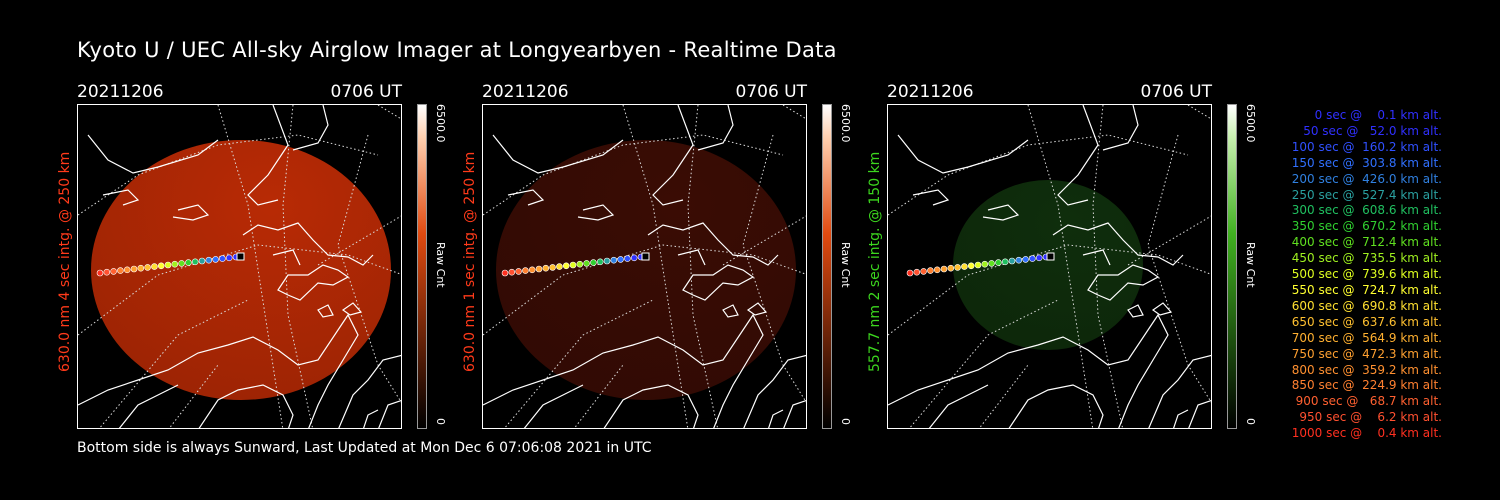 This screenshot has height=500, width=1500. Describe the element at coordinates (875, 261) in the screenshot. I see `panel-wavelength-label: 557.7 nm 2 sec intg. @ 150 km` at that location.